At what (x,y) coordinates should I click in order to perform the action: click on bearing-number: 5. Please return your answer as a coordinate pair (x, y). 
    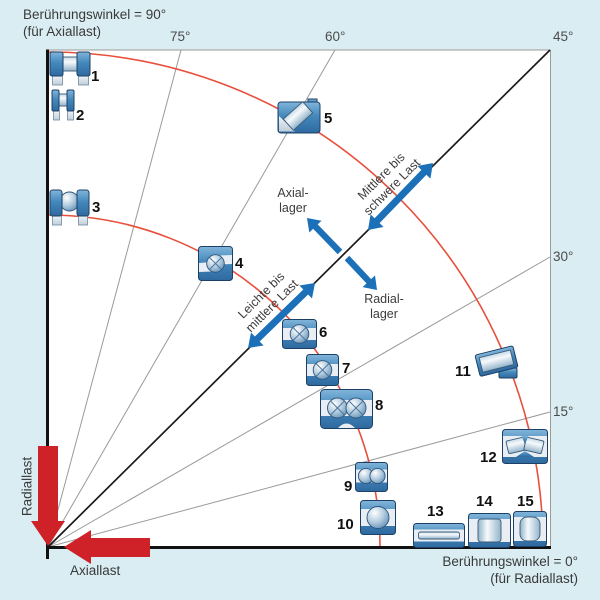
    Looking at the image, I should click on (328, 118).